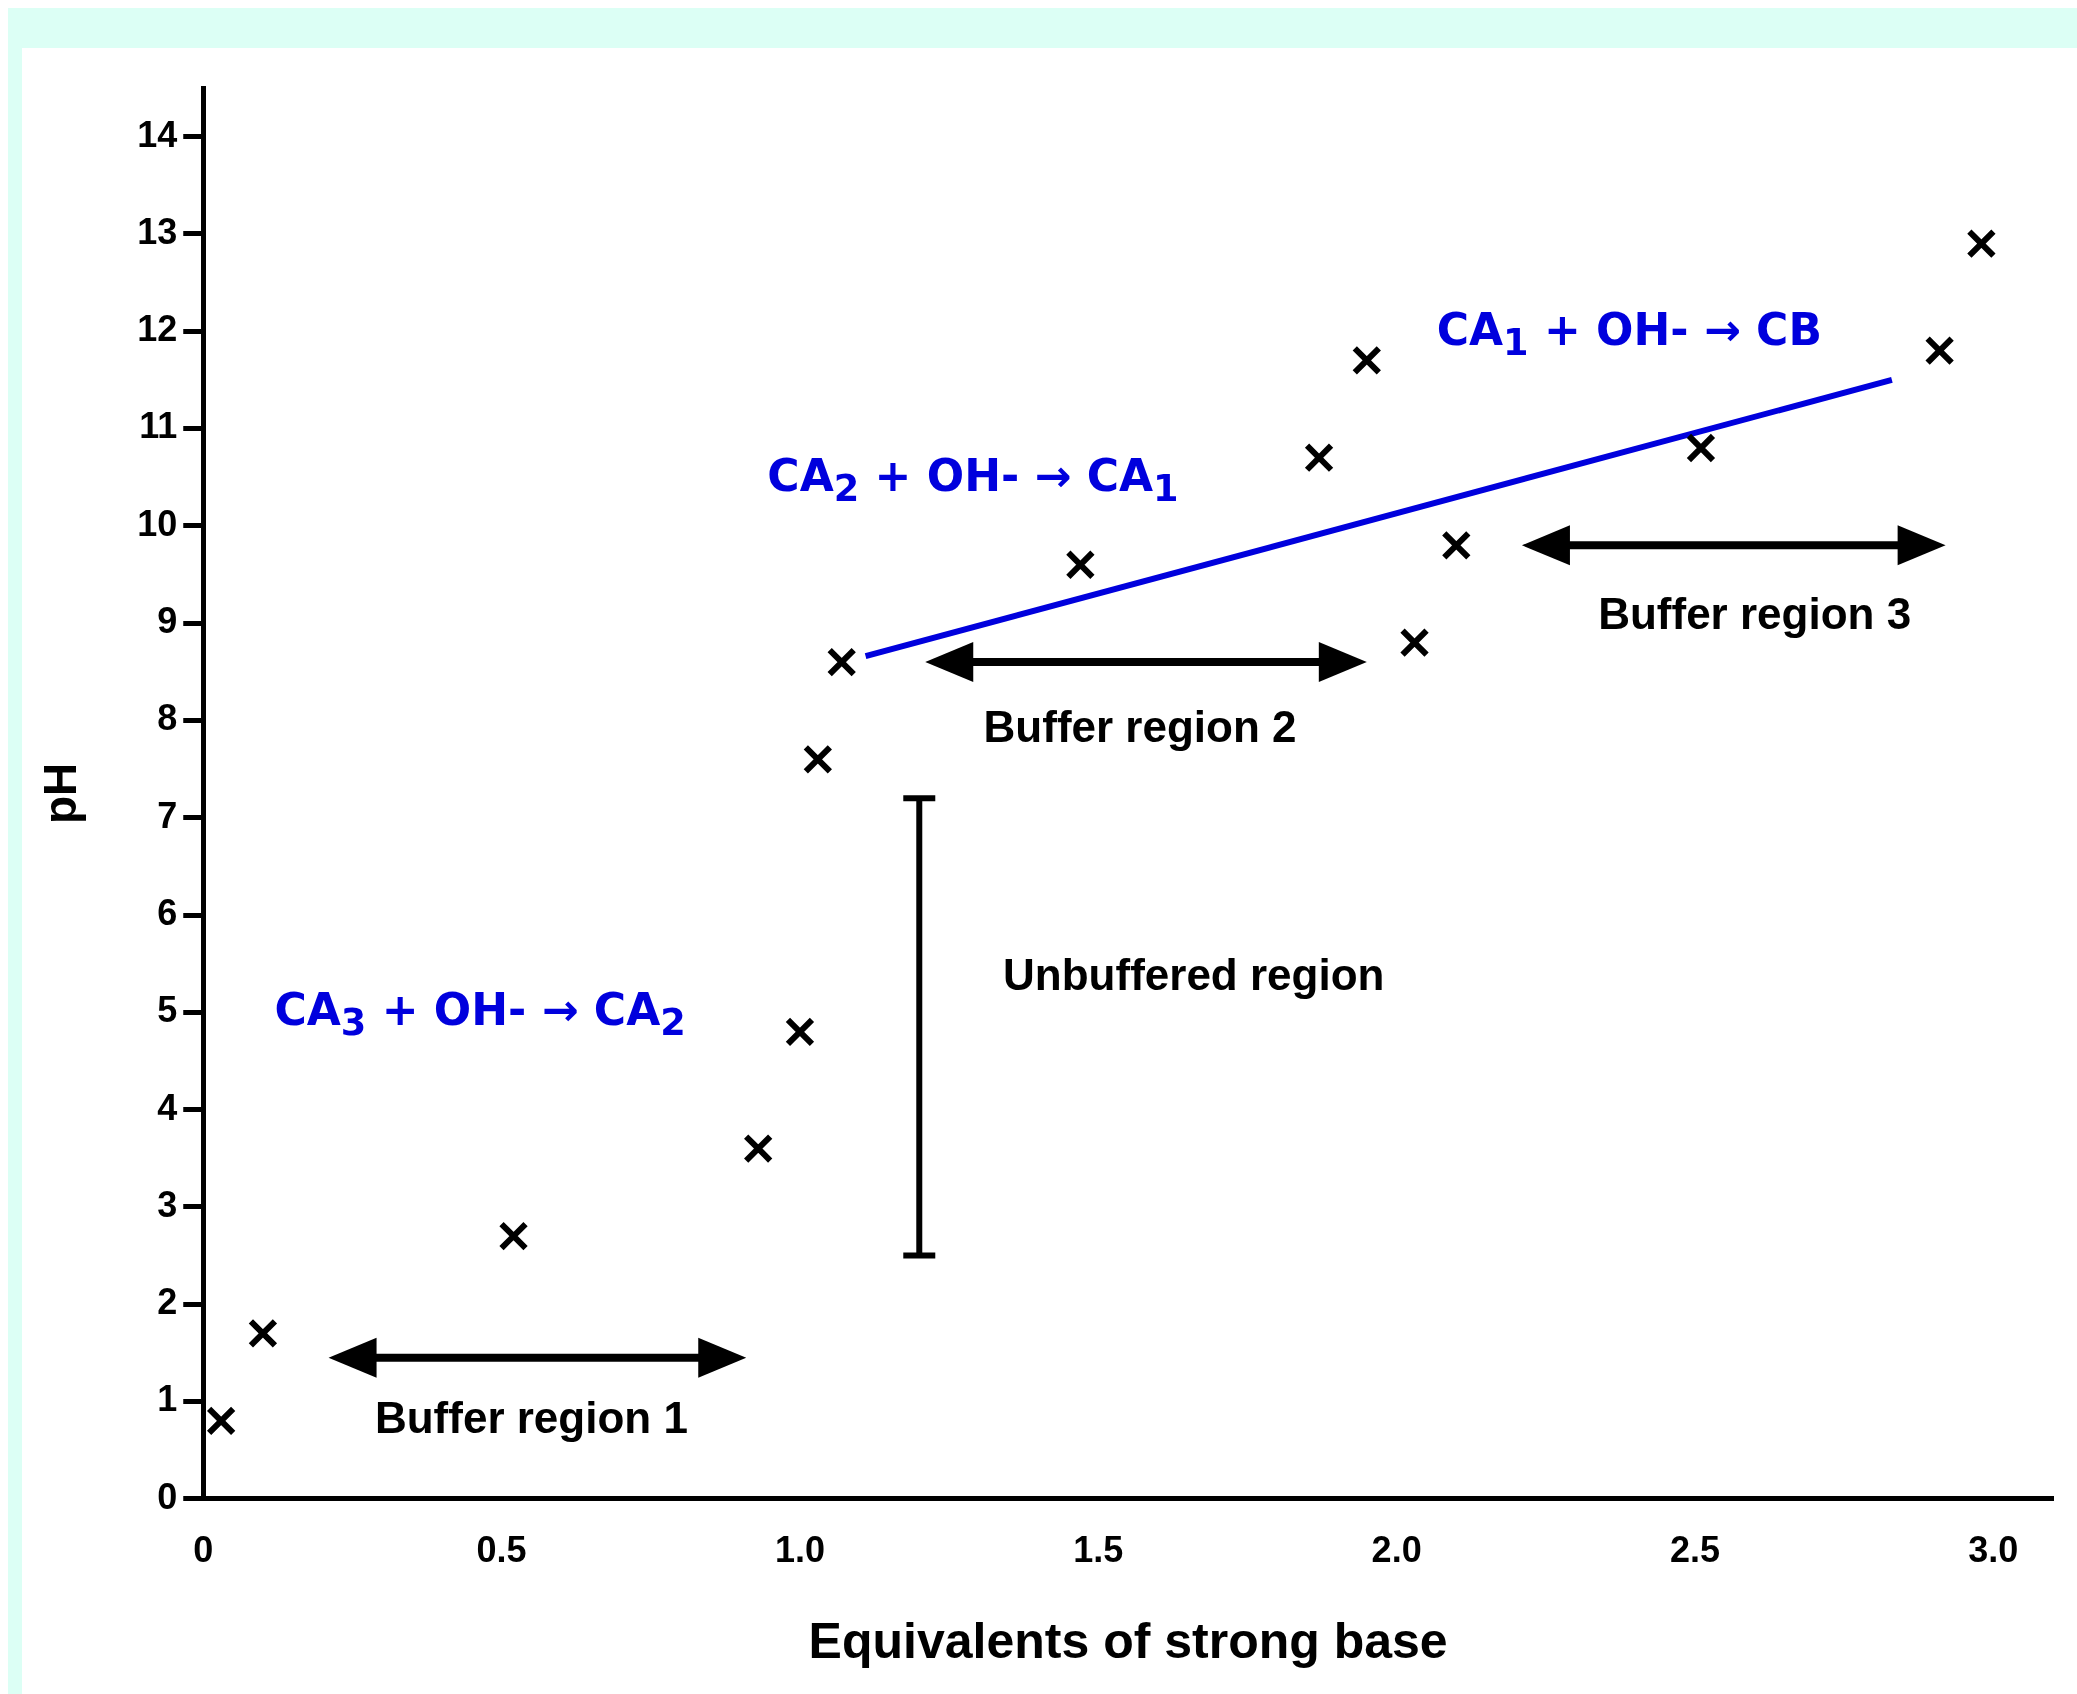 This screenshot has width=2077, height=1694. I want to click on annotation: Unbuffered region, so click(1194, 975).